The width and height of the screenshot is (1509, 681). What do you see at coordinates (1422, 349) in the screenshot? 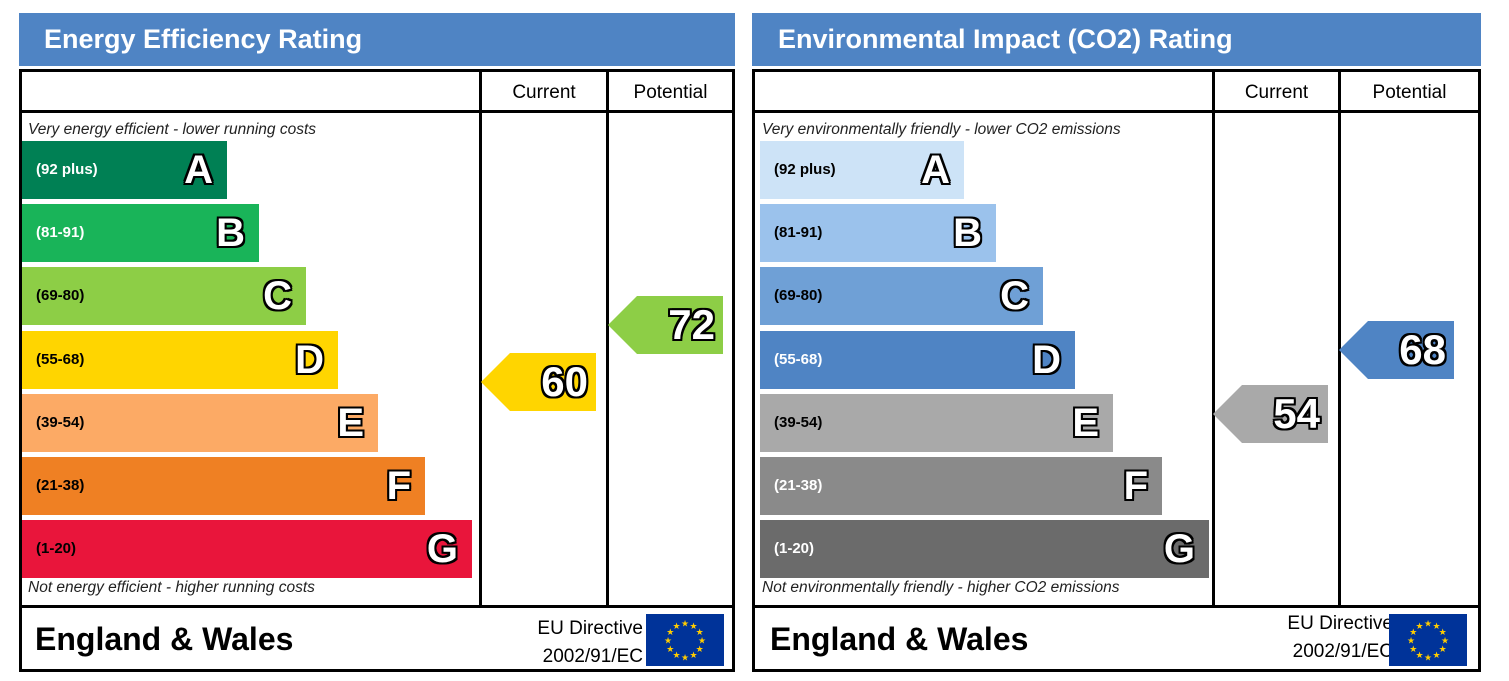
I see `potential-rating-arrow-value: 68` at bounding box center [1422, 349].